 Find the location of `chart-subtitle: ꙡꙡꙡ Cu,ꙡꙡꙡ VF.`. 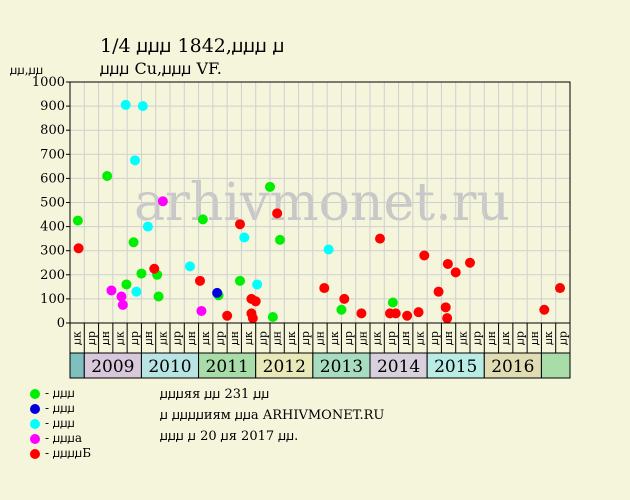

chart-subtitle: ꙡꙡꙡ Cu,ꙡꙡꙡ VF. is located at coordinates (161, 68).